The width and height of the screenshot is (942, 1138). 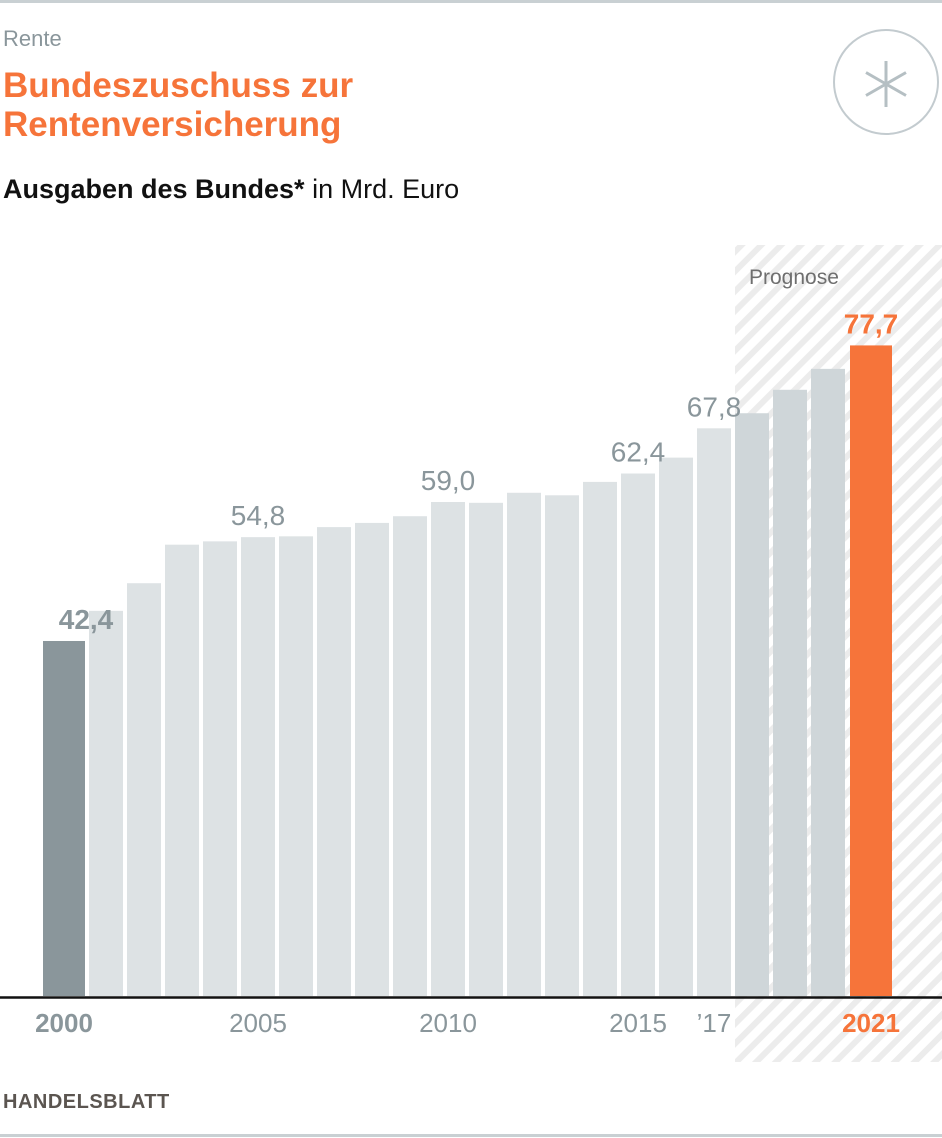 I want to click on asterisk-icon, so click(x=886, y=84).